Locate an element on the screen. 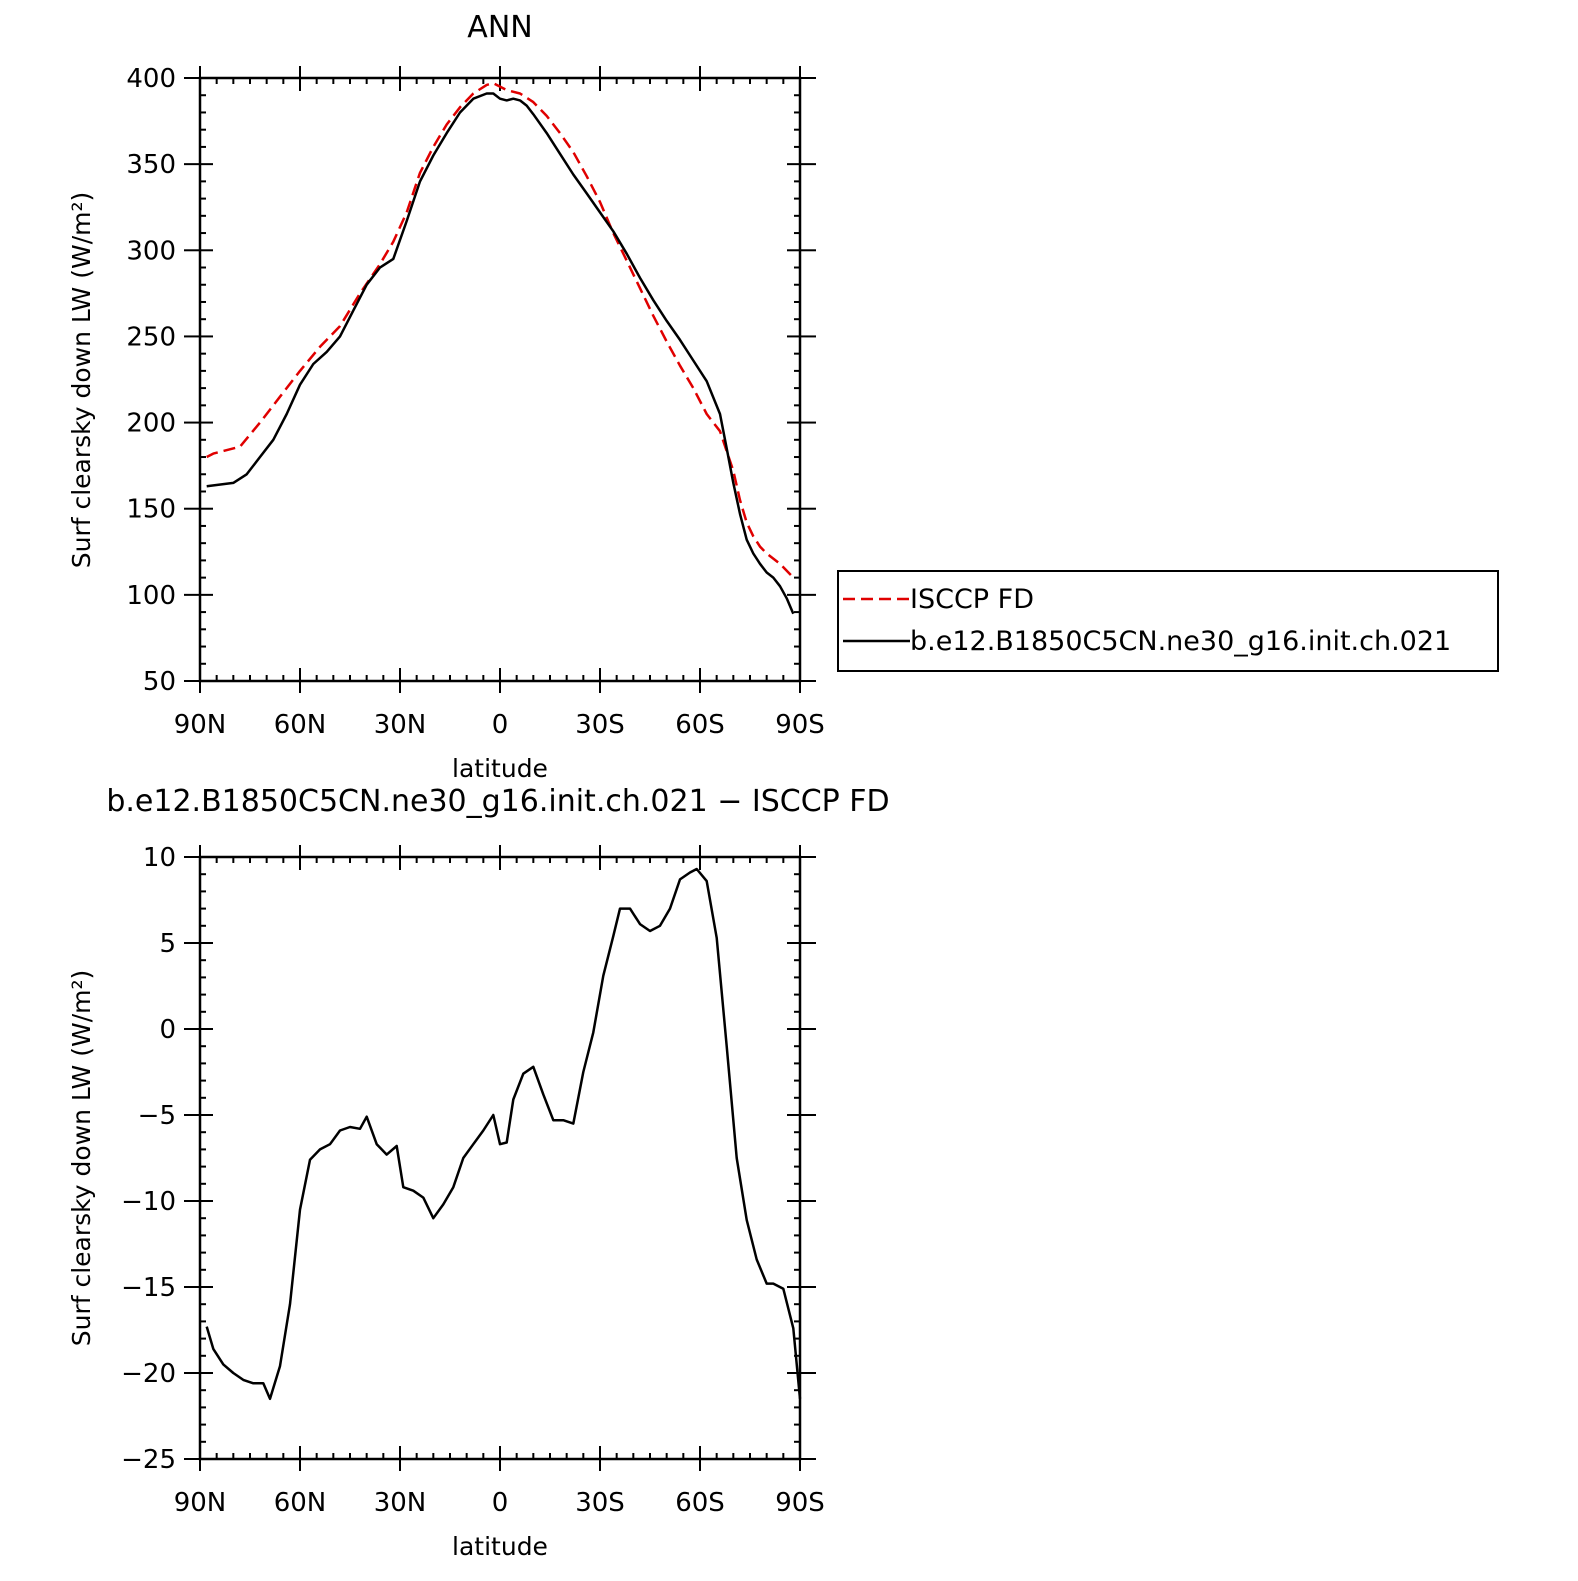  bottom-plot-frame is located at coordinates (500, 1158).